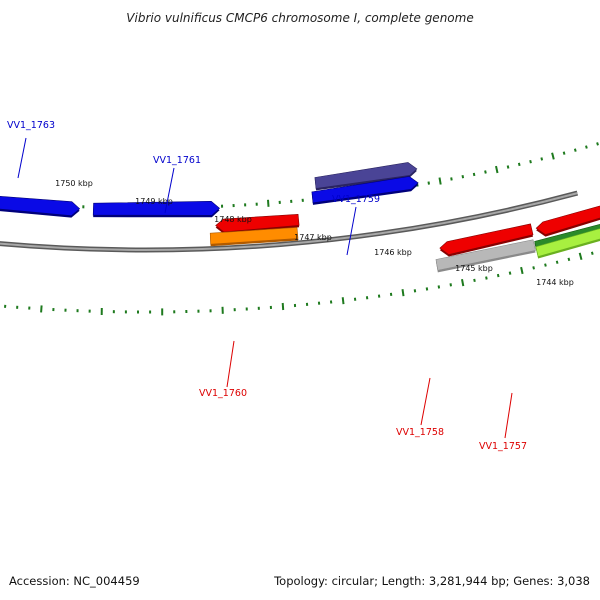  Describe the element at coordinates (300, 177) in the screenshot. I see `scale-ticks-upper` at that location.